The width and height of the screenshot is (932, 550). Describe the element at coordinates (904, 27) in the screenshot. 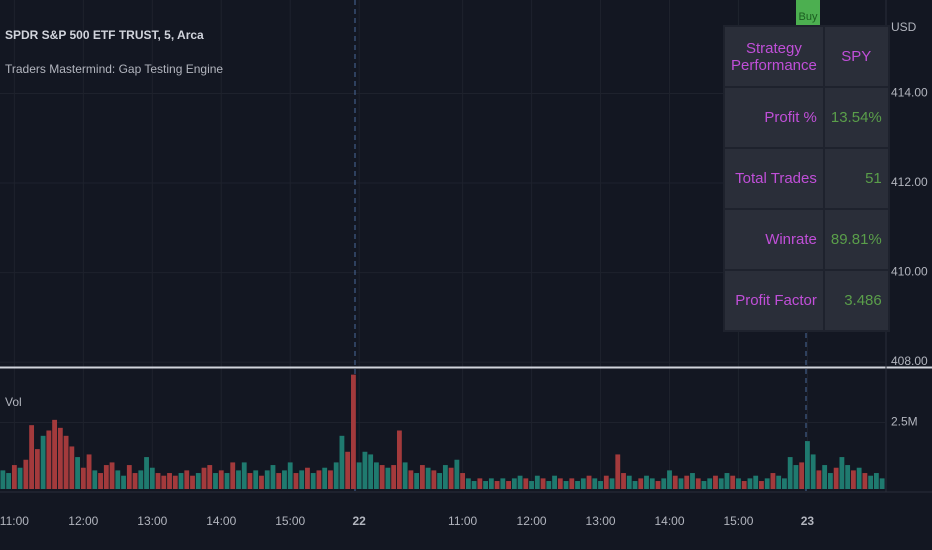

I see `price-unit: USD` at that location.